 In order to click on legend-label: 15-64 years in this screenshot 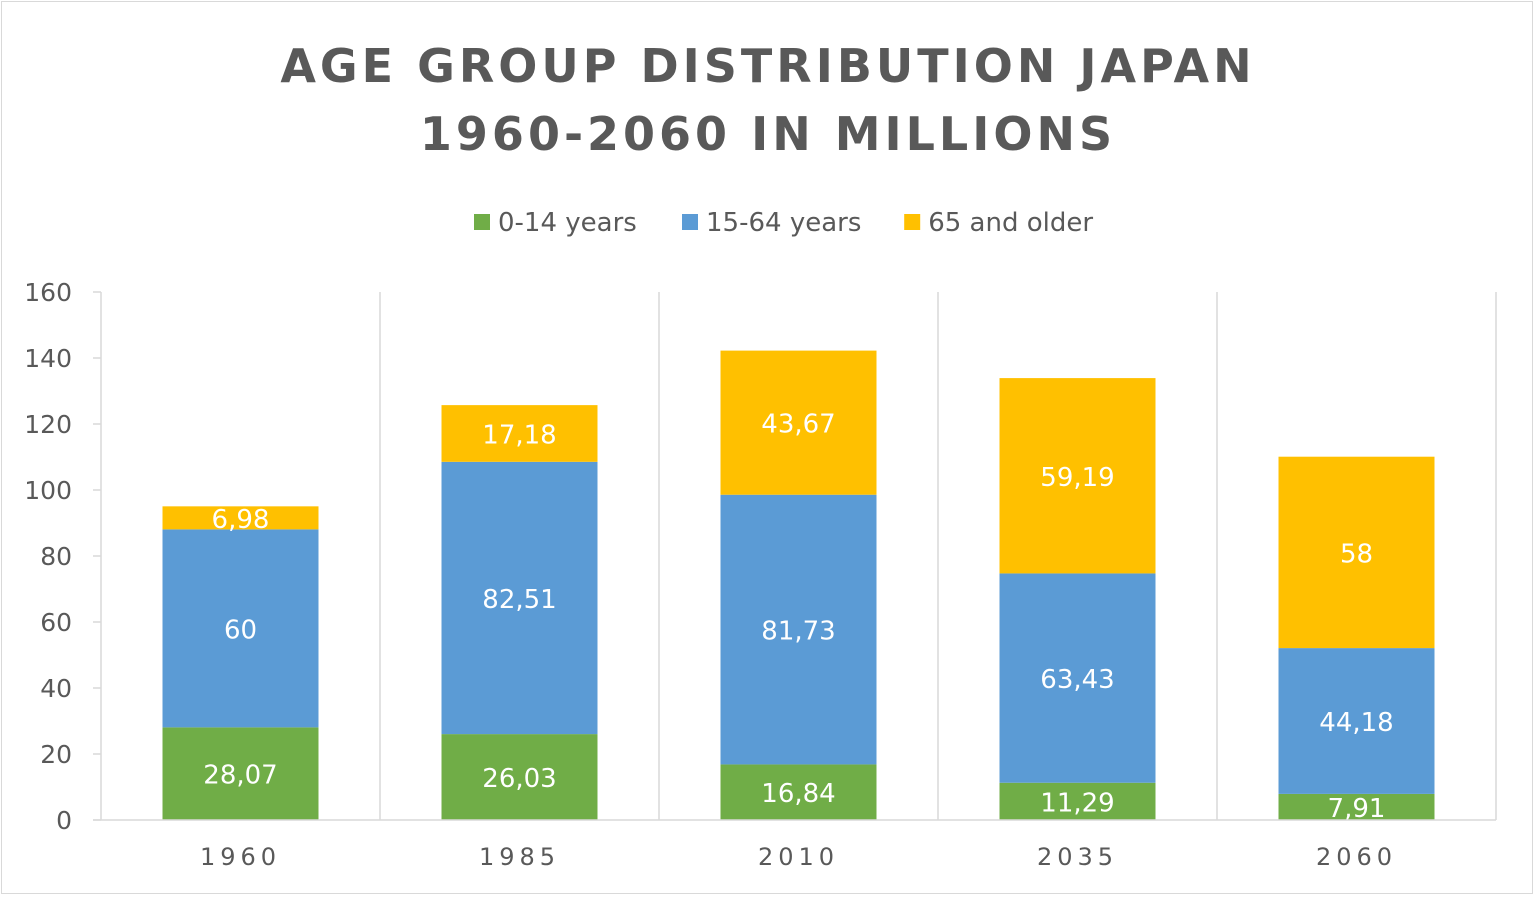, I will do `click(783, 223)`.